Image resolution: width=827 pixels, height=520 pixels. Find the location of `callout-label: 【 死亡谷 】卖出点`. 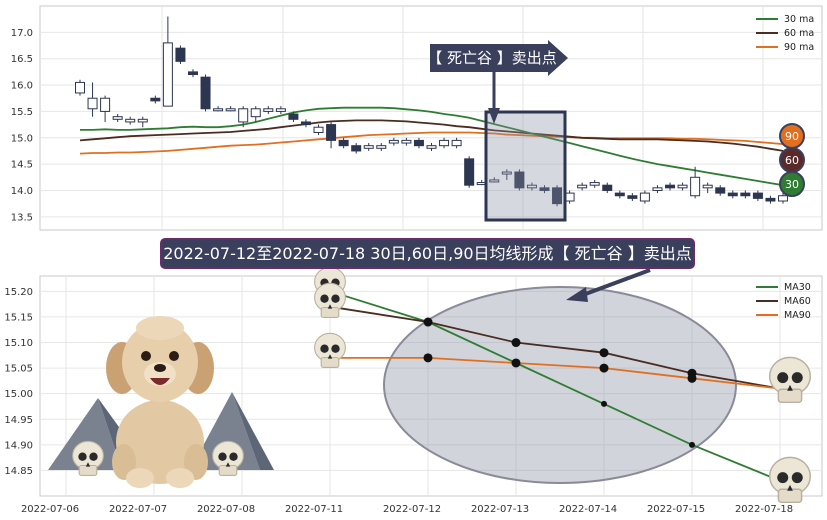

callout-label: 【 死亡谷 】卖出点 is located at coordinates (492, 58).